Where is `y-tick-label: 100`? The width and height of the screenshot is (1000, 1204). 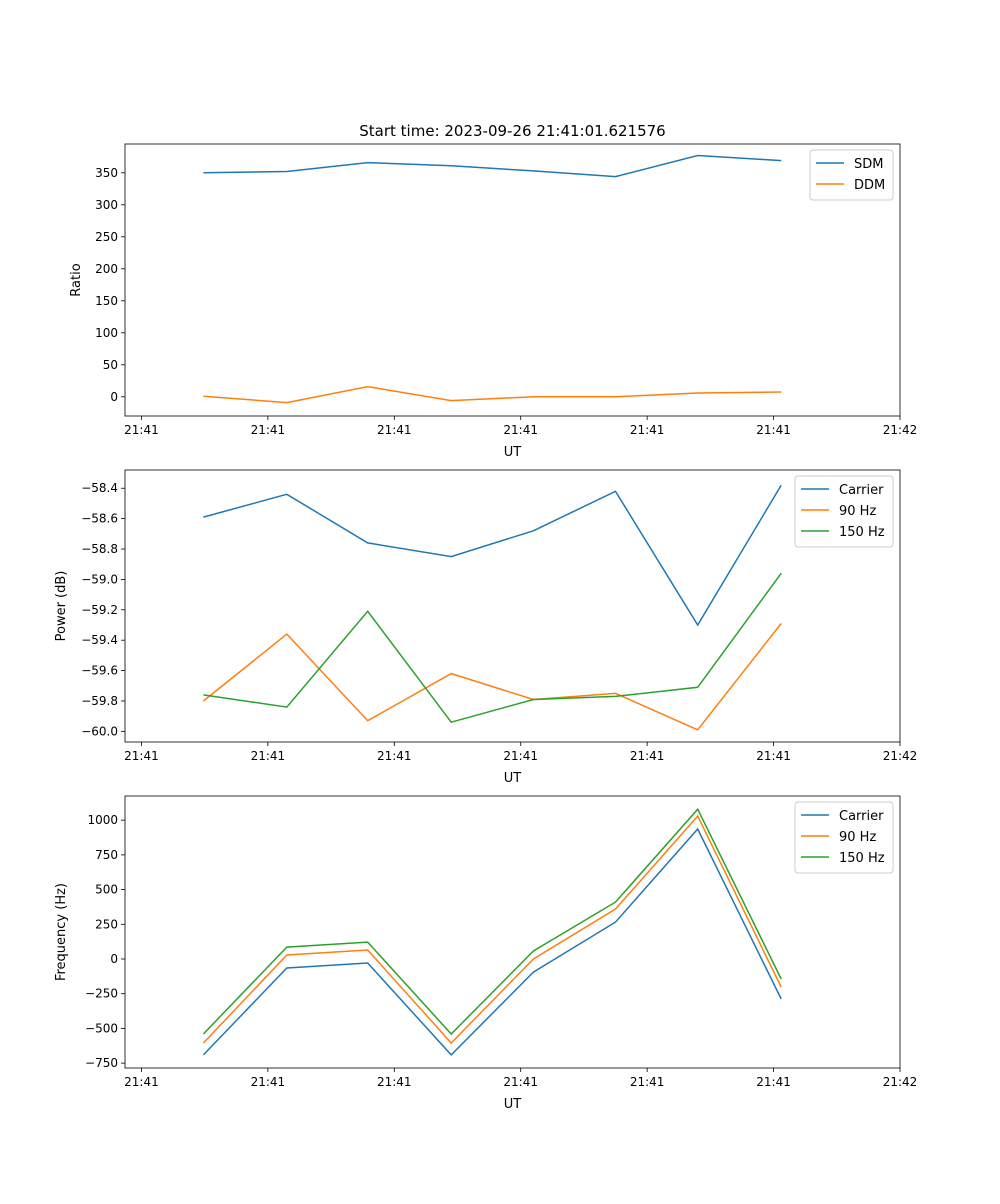 y-tick-label: 100 is located at coordinates (106, 333).